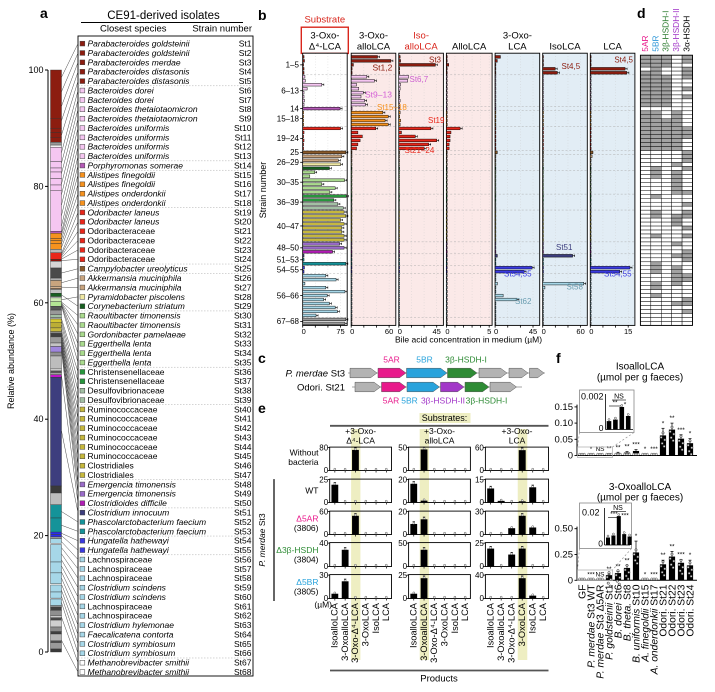  I want to click on svg-text: Alistipes finegoldii, so click(122, 175).